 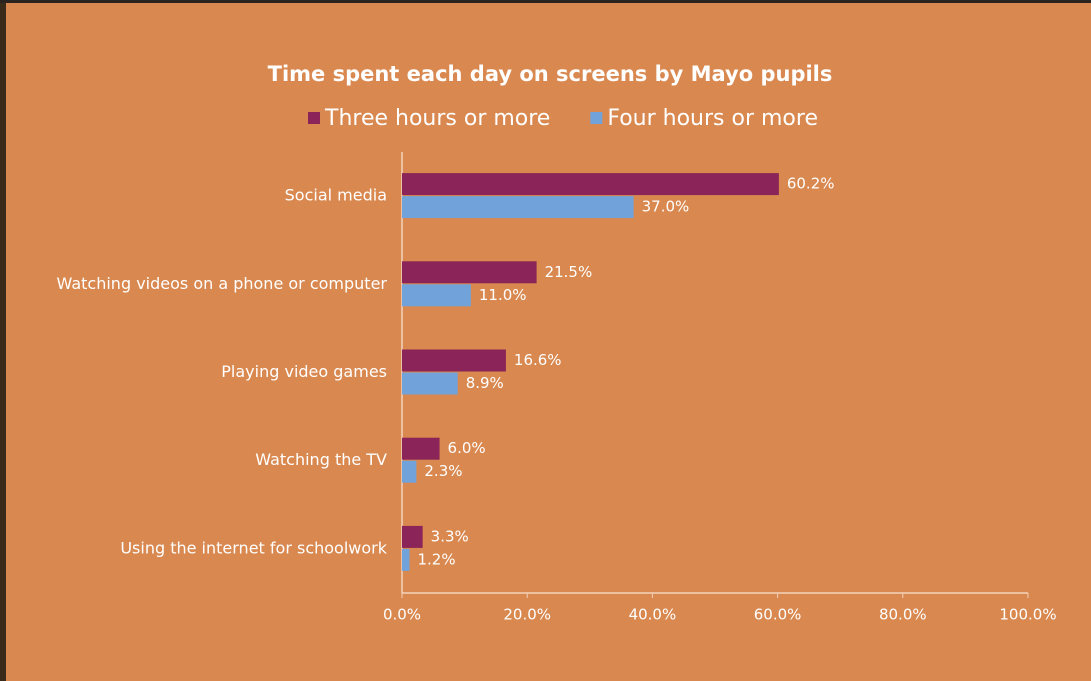 I want to click on x-tick-label: 20.0%, so click(x=527, y=615).